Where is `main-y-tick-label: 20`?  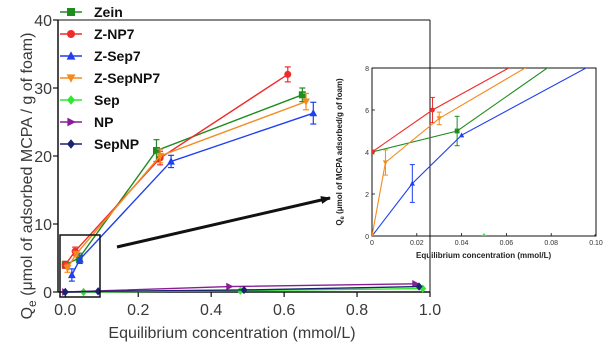 main-y-tick-label: 20 is located at coordinates (43, 157).